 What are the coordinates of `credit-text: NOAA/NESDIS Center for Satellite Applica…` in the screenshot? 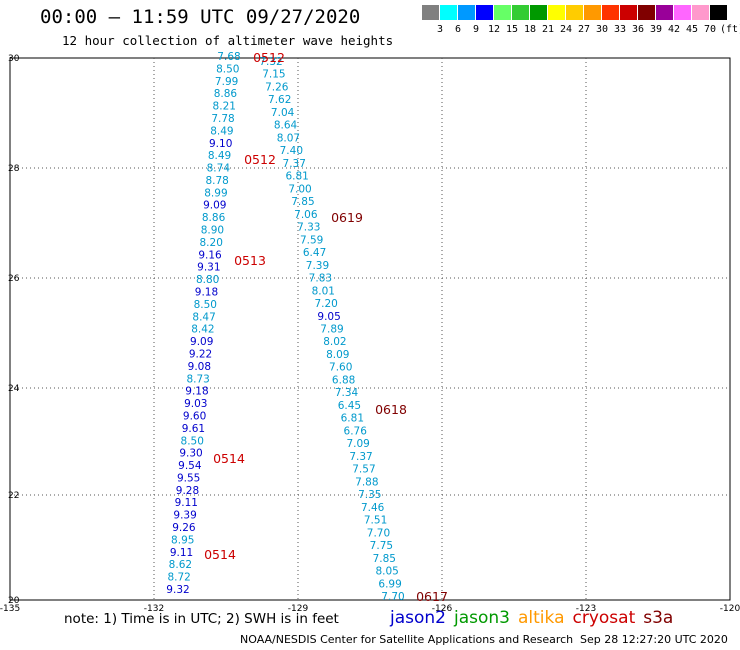 It's located at (407, 639).